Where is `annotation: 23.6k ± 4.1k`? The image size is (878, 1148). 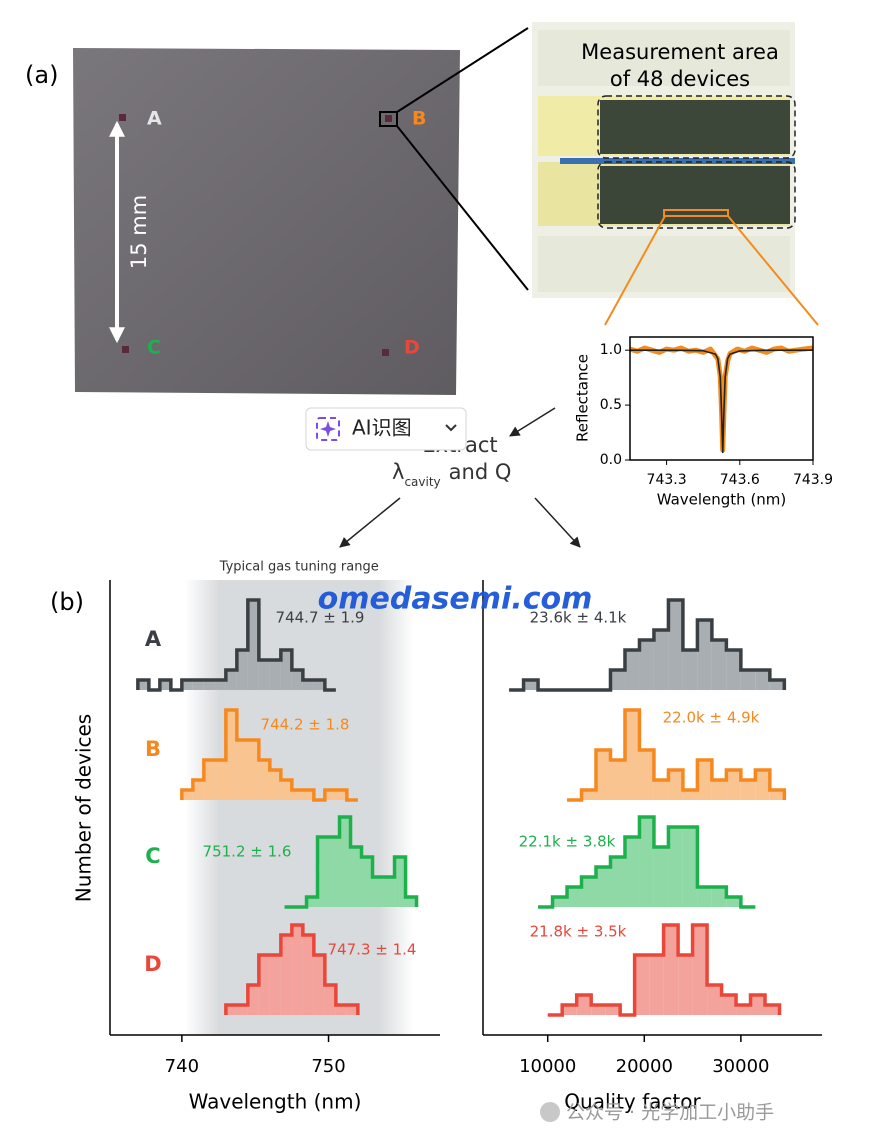
annotation: 23.6k ± 4.1k is located at coordinates (578, 618).